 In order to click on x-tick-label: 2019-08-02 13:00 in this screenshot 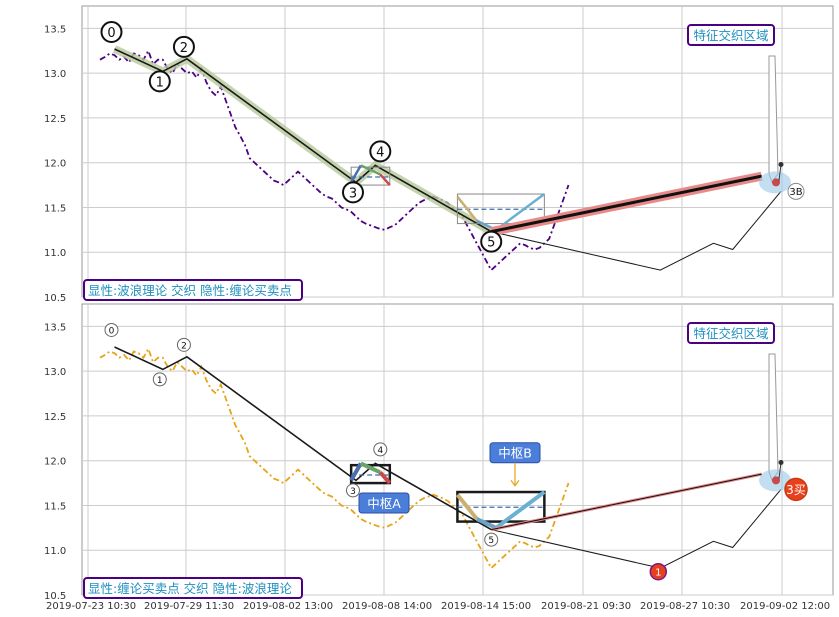, I will do `click(288, 606)`.